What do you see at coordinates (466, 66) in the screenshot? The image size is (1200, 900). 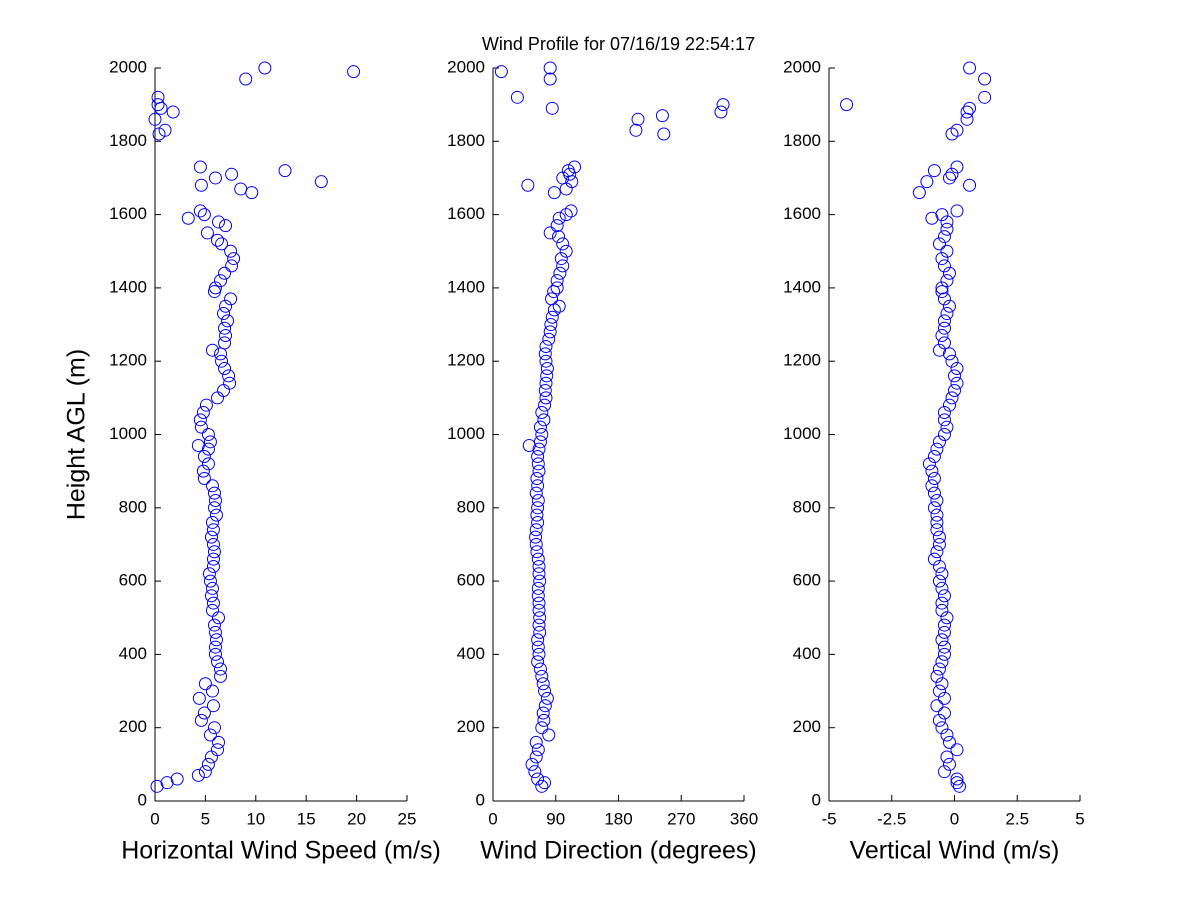 I see `y-tick-label: 2000` at bounding box center [466, 66].